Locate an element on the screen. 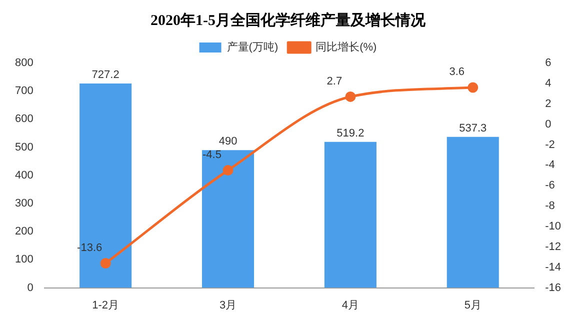  data-label: 727.2 is located at coordinates (106, 74).